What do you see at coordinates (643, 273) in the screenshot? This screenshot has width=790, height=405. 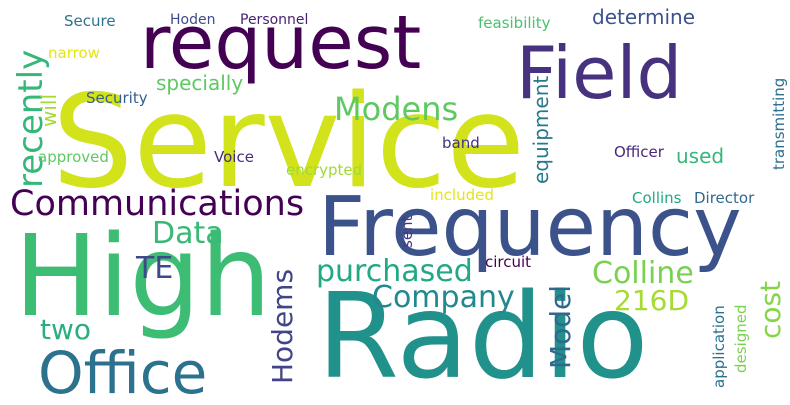 I see `word-colline: Colline` at bounding box center [643, 273].